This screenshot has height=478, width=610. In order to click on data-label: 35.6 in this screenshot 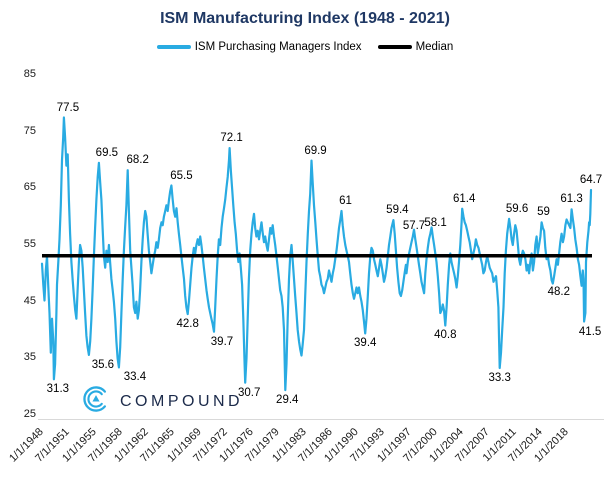, I will do `click(103, 364)`.